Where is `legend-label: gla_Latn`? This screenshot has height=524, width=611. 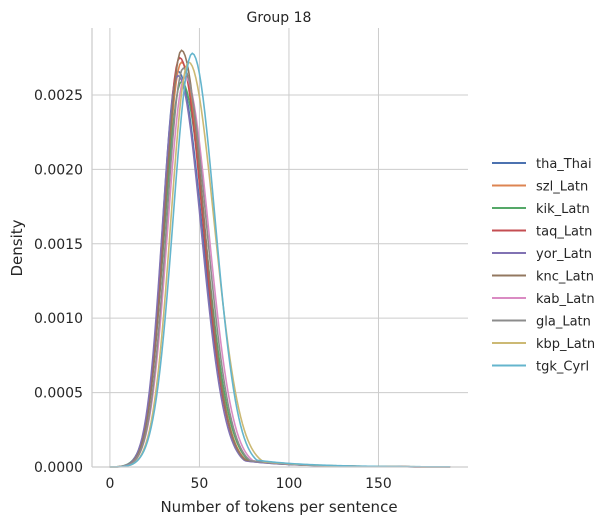
legend-label: gla_Latn is located at coordinates (563, 322).